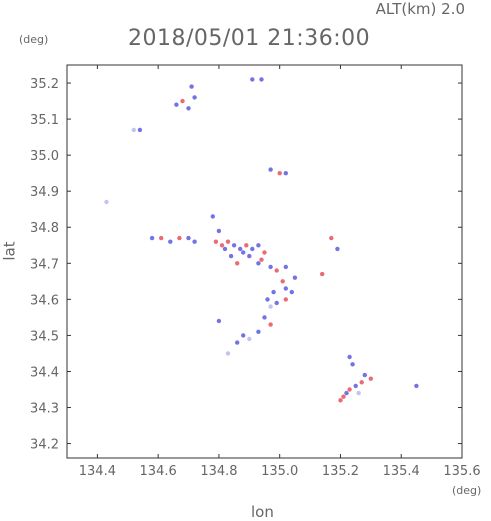 Image resolution: width=491 pixels, height=521 pixels. I want to click on x-tick-label: 134.6, so click(158, 471).